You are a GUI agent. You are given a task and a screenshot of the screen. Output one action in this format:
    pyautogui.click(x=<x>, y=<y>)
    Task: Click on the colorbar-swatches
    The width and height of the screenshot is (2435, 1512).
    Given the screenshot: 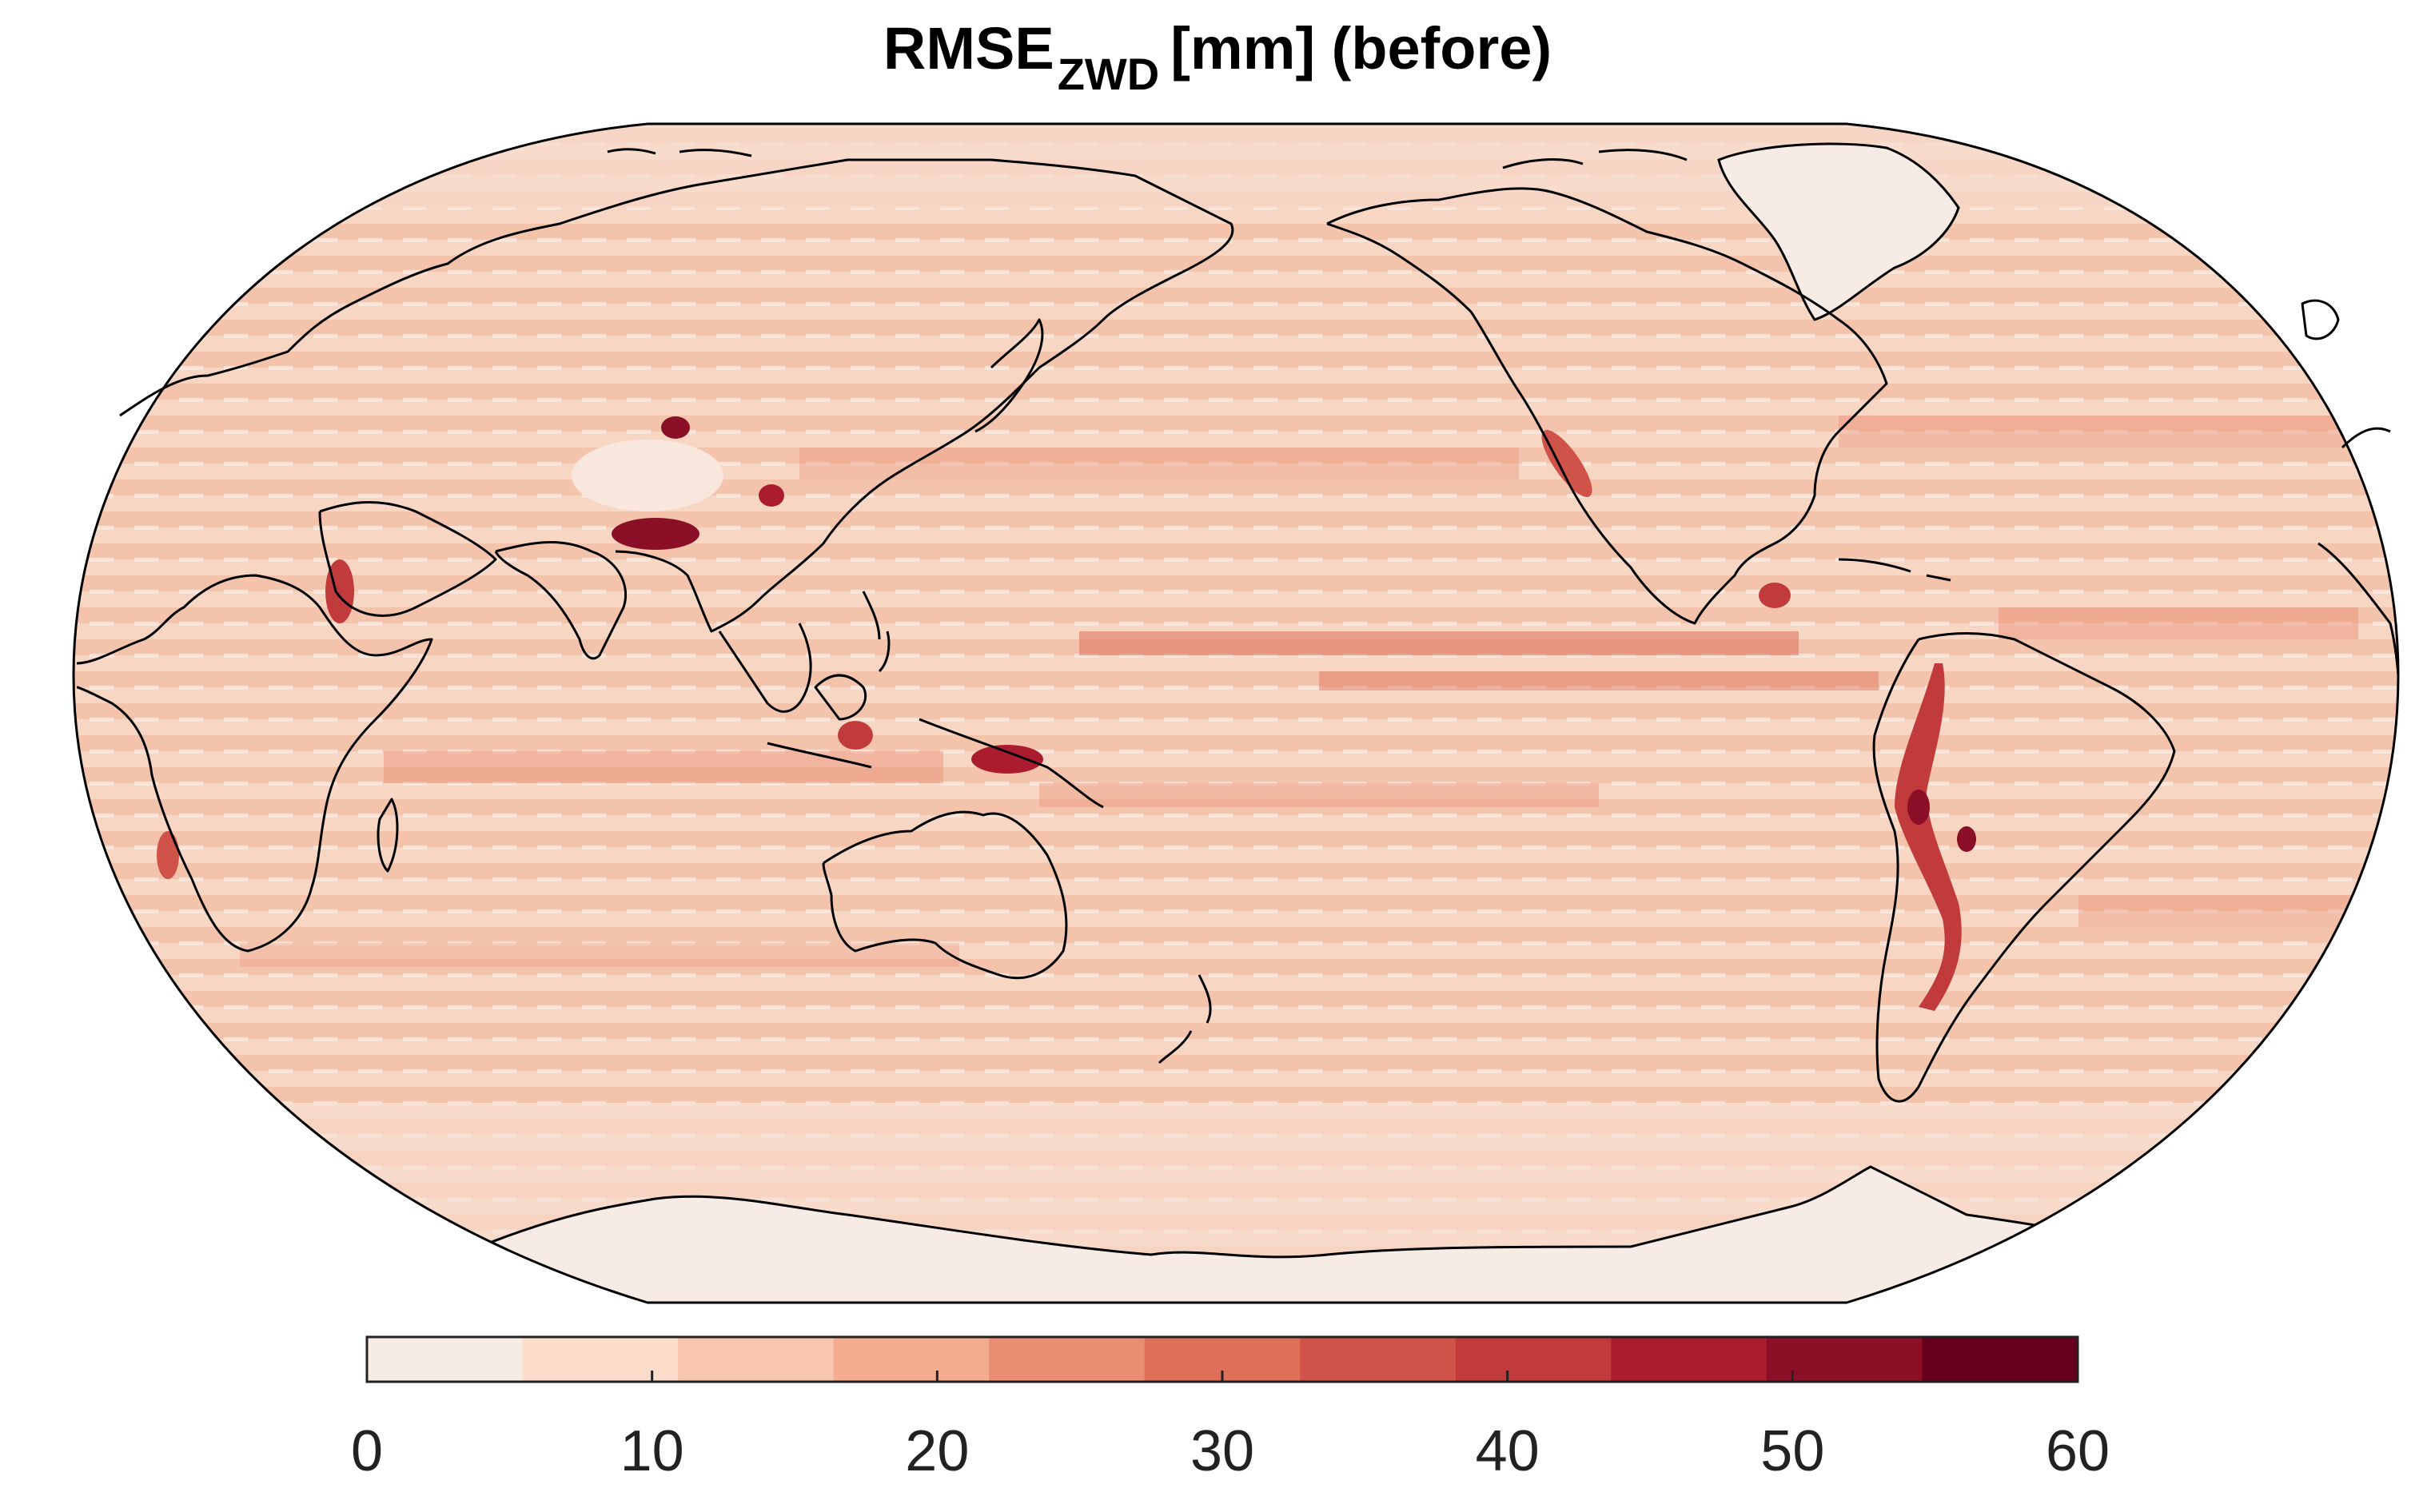 What is the action you would take?
    pyautogui.click(x=1222, y=1359)
    